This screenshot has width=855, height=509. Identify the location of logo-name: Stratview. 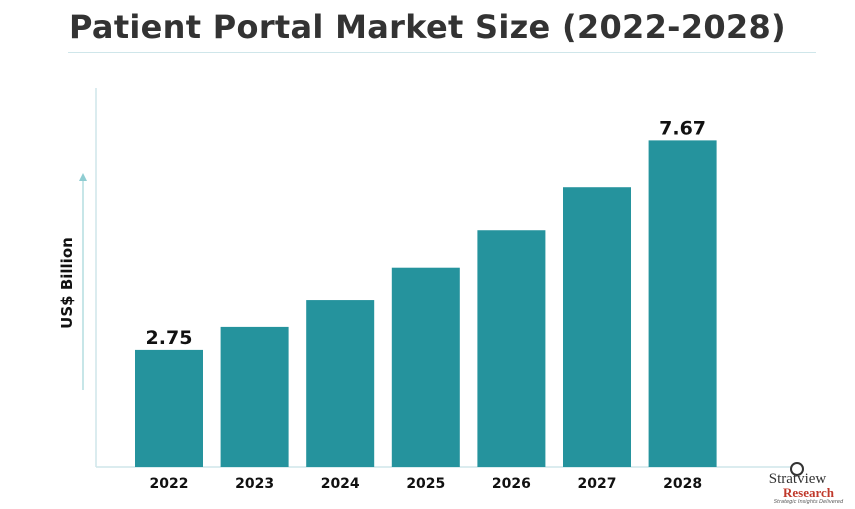
(797, 479).